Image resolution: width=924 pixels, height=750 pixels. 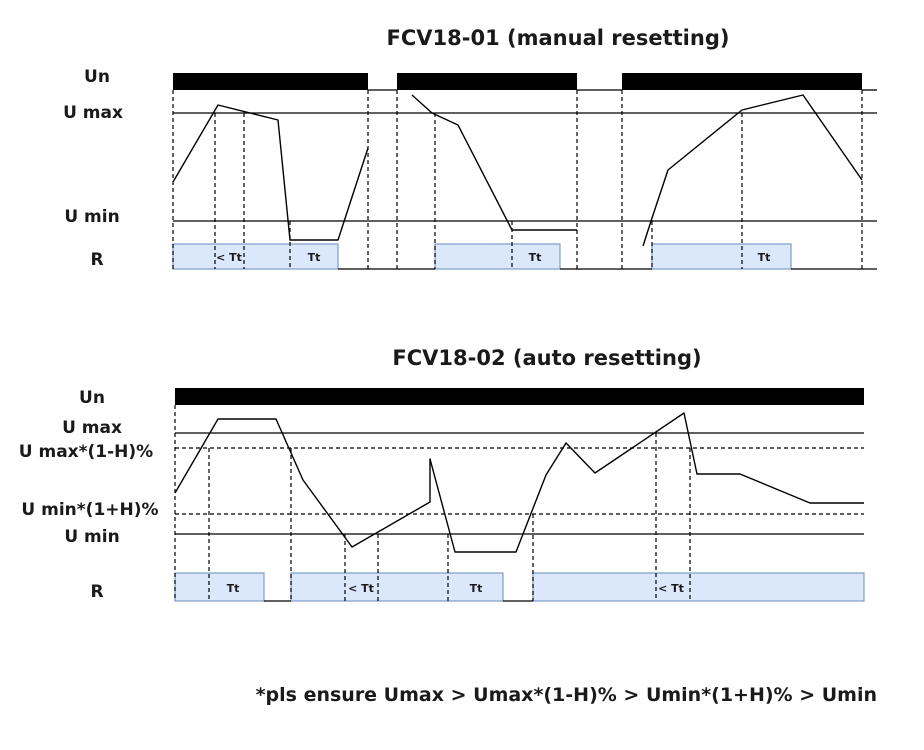 What do you see at coordinates (229, 257) in the screenshot?
I see `diagram1-tt-label: < Tt` at bounding box center [229, 257].